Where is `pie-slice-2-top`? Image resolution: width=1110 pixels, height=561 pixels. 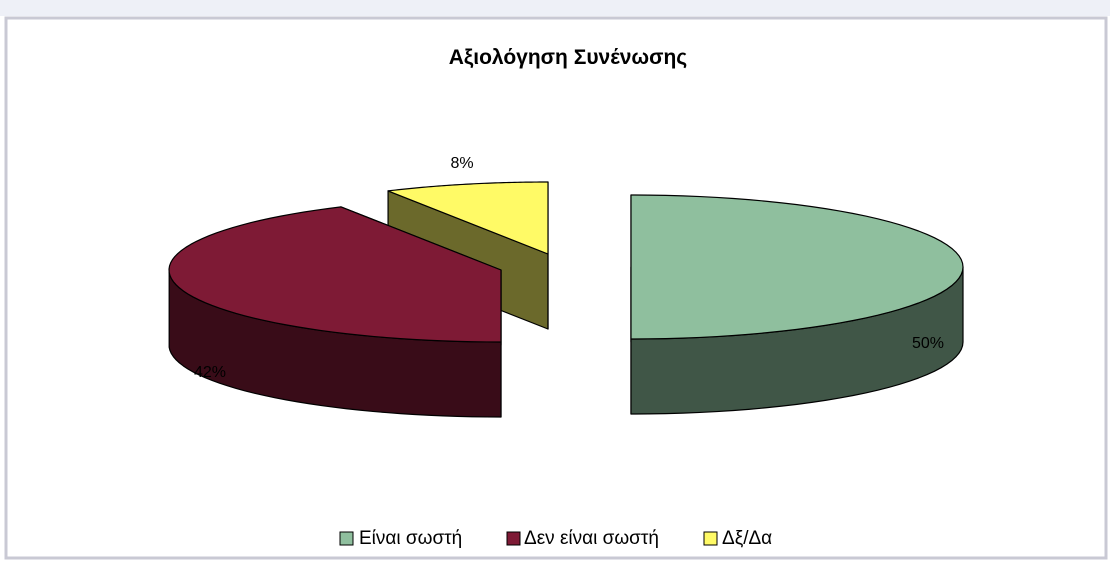
pie-slice-2-top is located at coordinates (468, 218).